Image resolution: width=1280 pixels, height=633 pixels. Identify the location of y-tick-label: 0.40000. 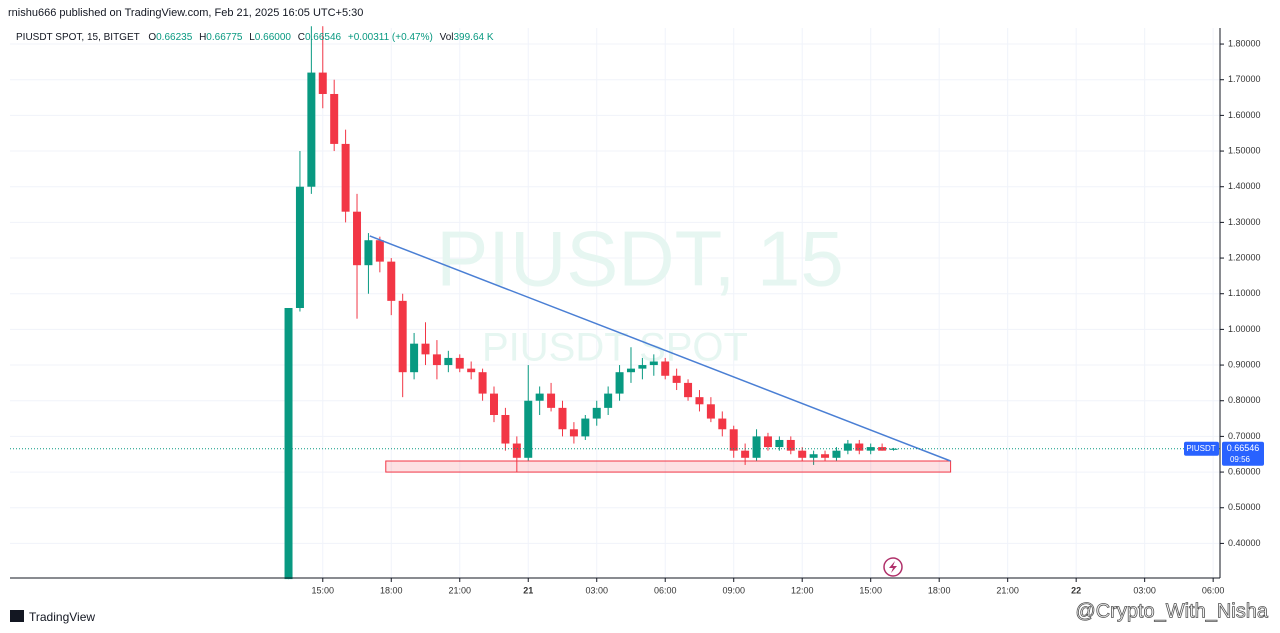
(1244, 543).